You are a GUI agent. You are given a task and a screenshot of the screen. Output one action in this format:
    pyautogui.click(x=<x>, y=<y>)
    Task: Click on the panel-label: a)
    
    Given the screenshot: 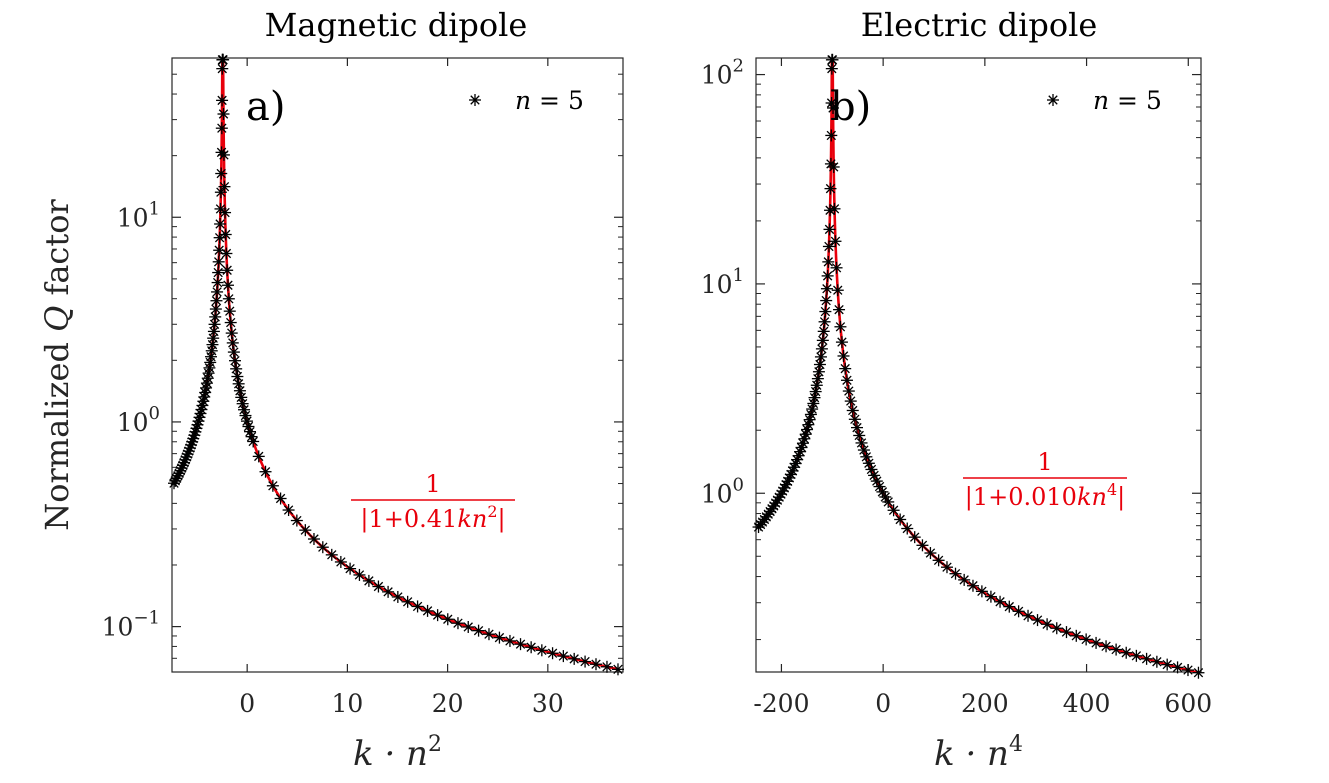 What is the action you would take?
    pyautogui.click(x=265, y=107)
    